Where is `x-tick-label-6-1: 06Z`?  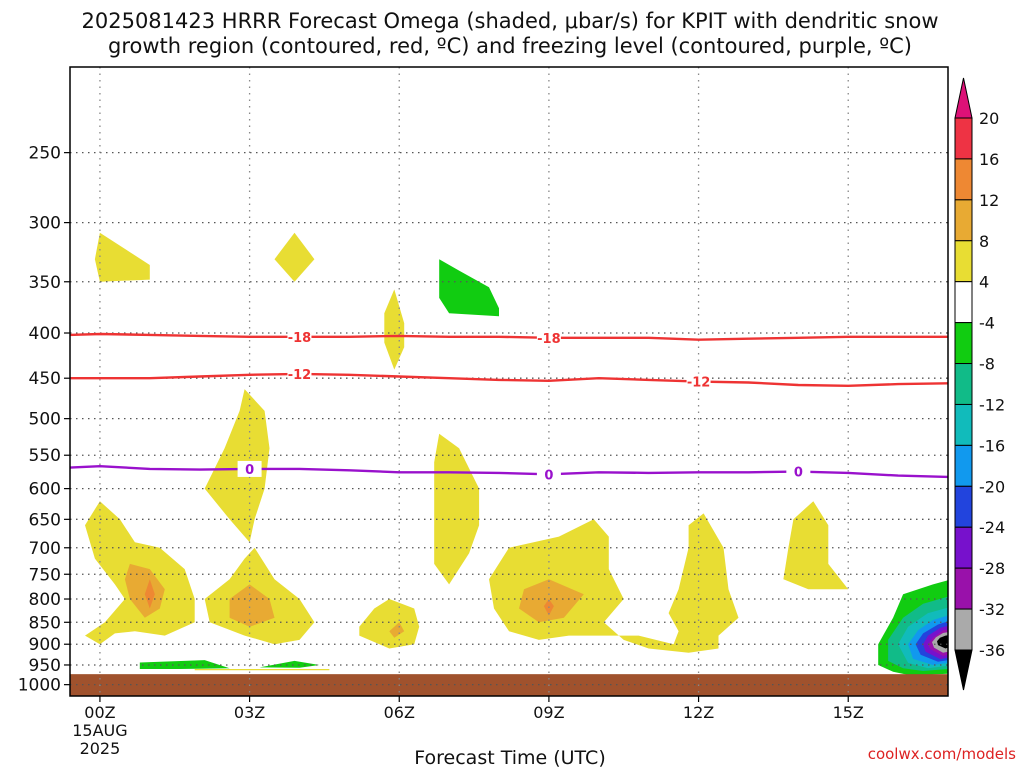
x-tick-label-6-1: 06Z is located at coordinates (399, 712).